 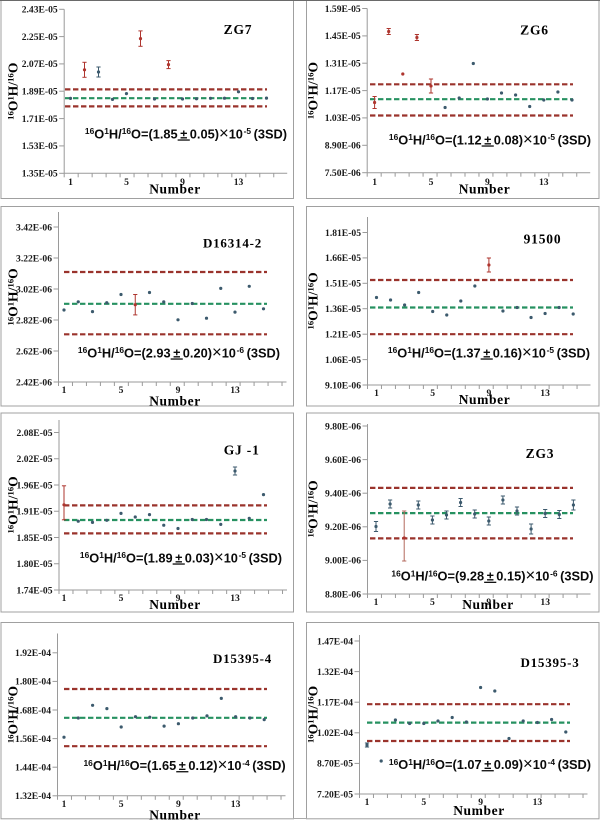 I want to click on svg-text: 9.60E-06, so click(x=343, y=460).